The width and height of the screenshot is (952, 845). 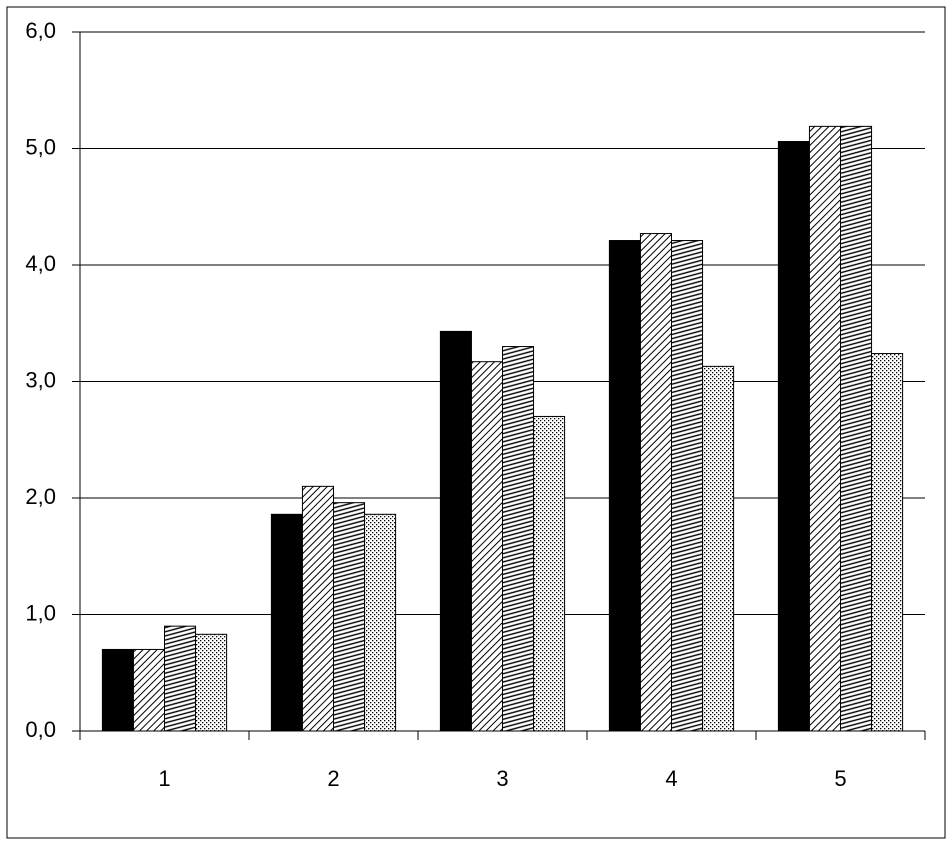 I want to click on x-tick-label: 2, so click(x=333, y=778).